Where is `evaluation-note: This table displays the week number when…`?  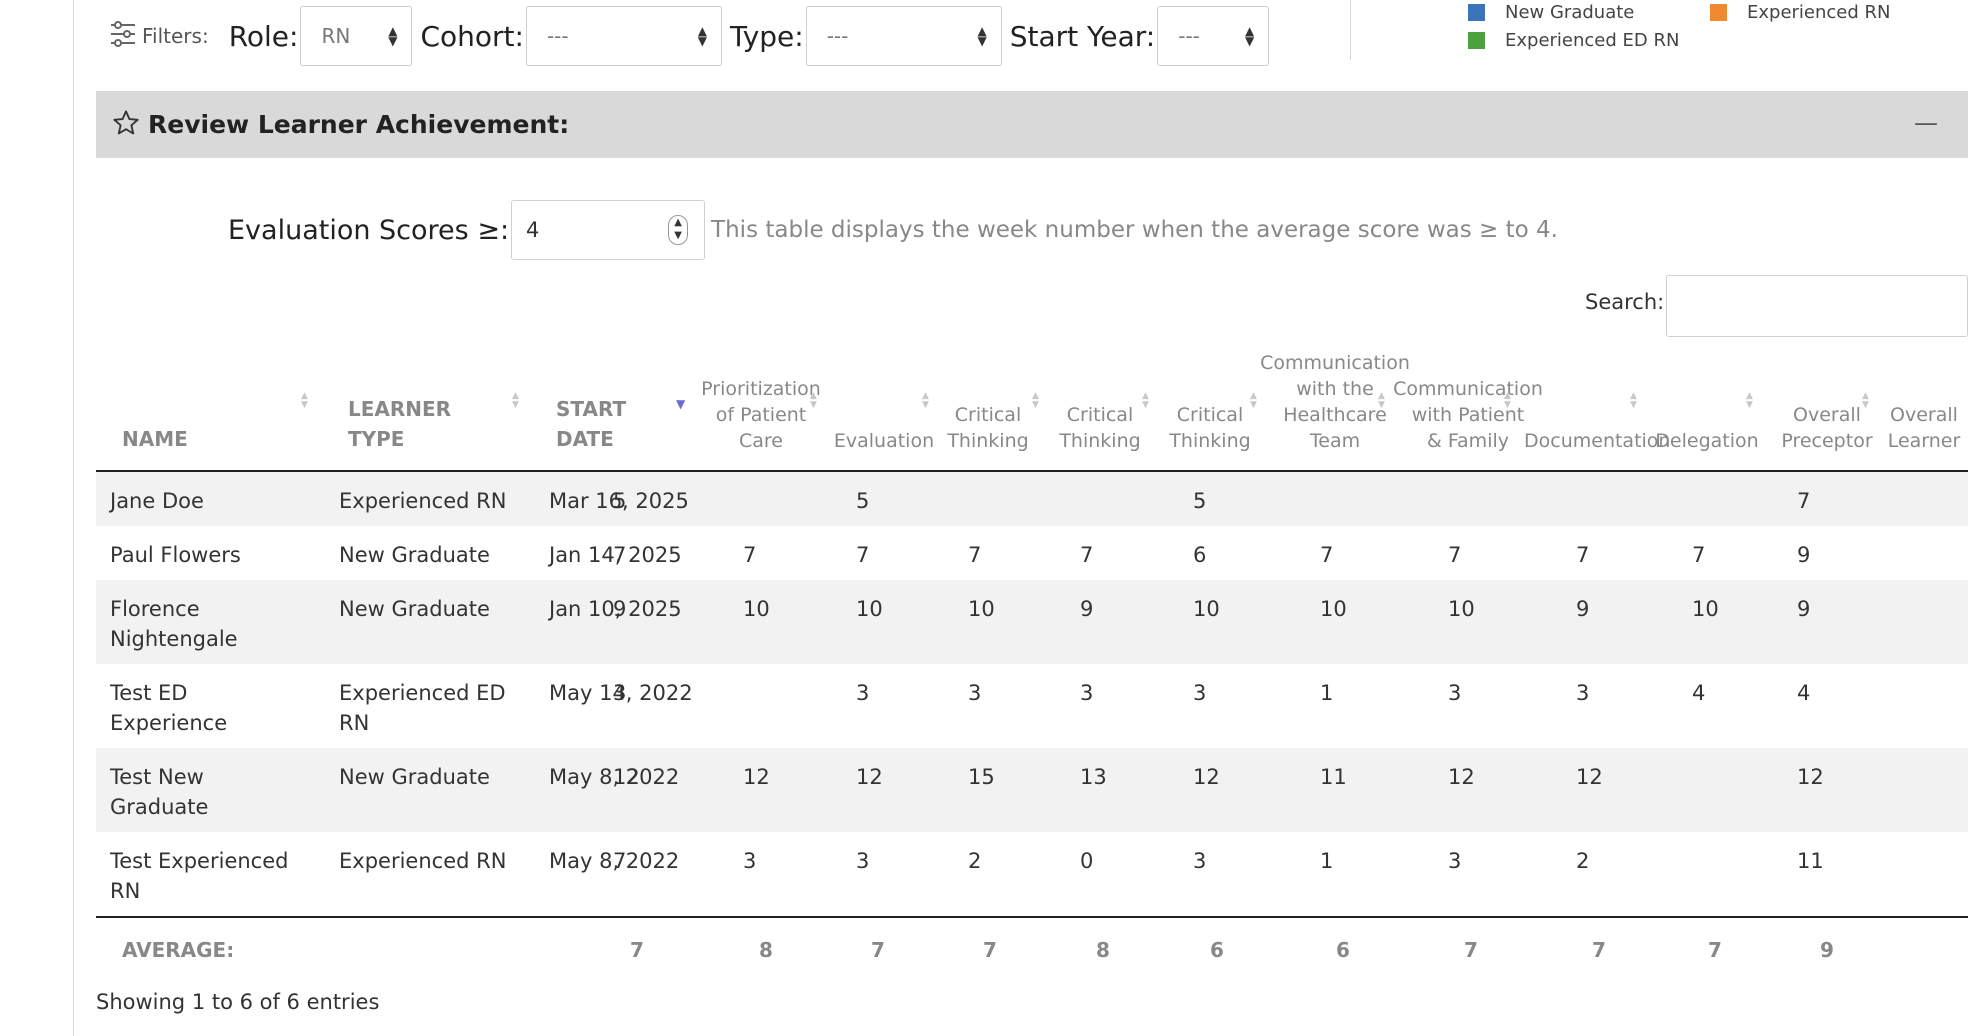 evaluation-note: This table displays the week number when… is located at coordinates (1134, 230).